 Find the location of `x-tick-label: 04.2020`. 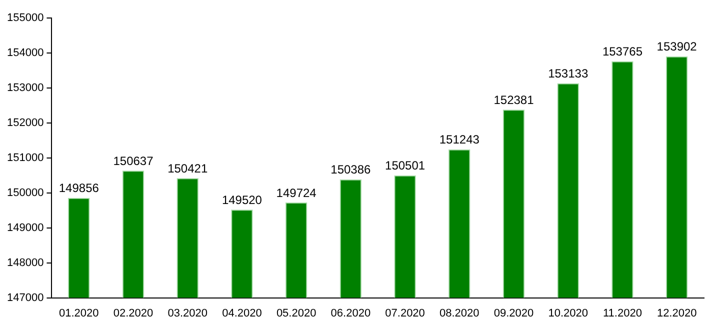

x-tick-label: 04.2020 is located at coordinates (242, 313).